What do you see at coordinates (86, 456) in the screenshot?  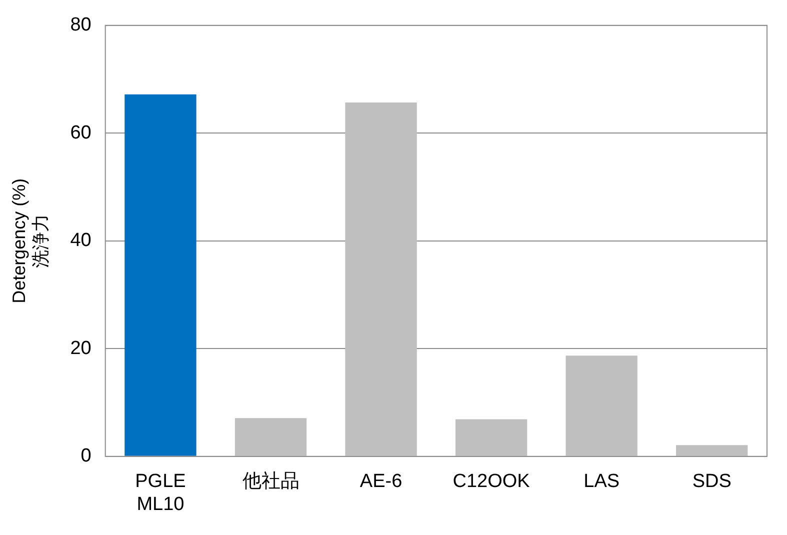 I see `y-tick-label: 0` at bounding box center [86, 456].